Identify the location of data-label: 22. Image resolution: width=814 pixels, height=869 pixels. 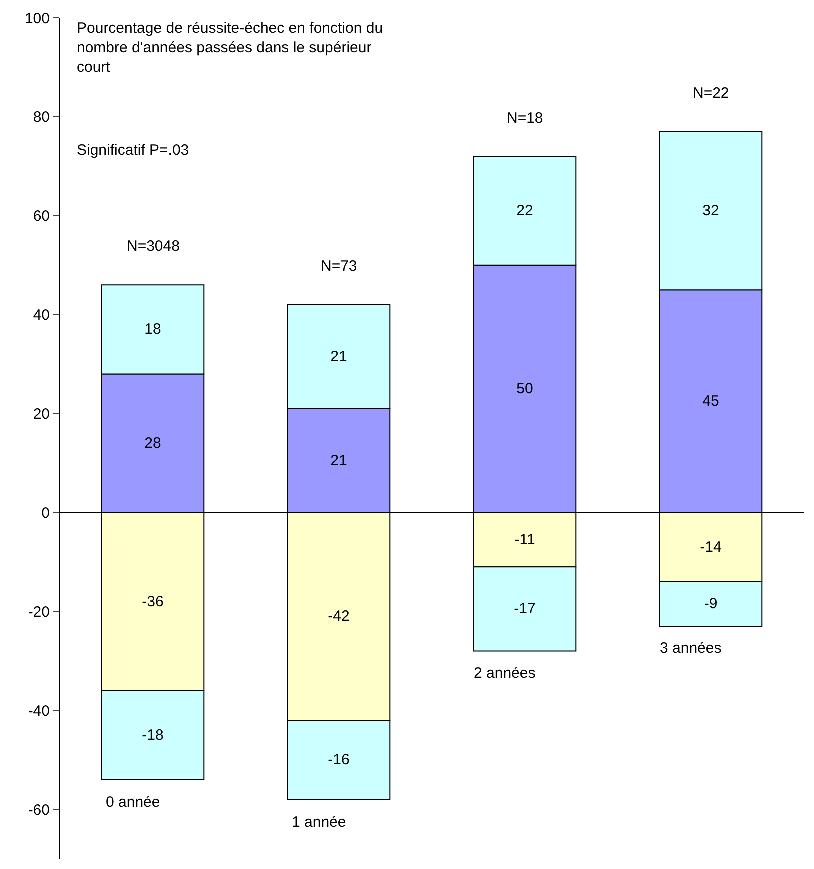
(525, 211).